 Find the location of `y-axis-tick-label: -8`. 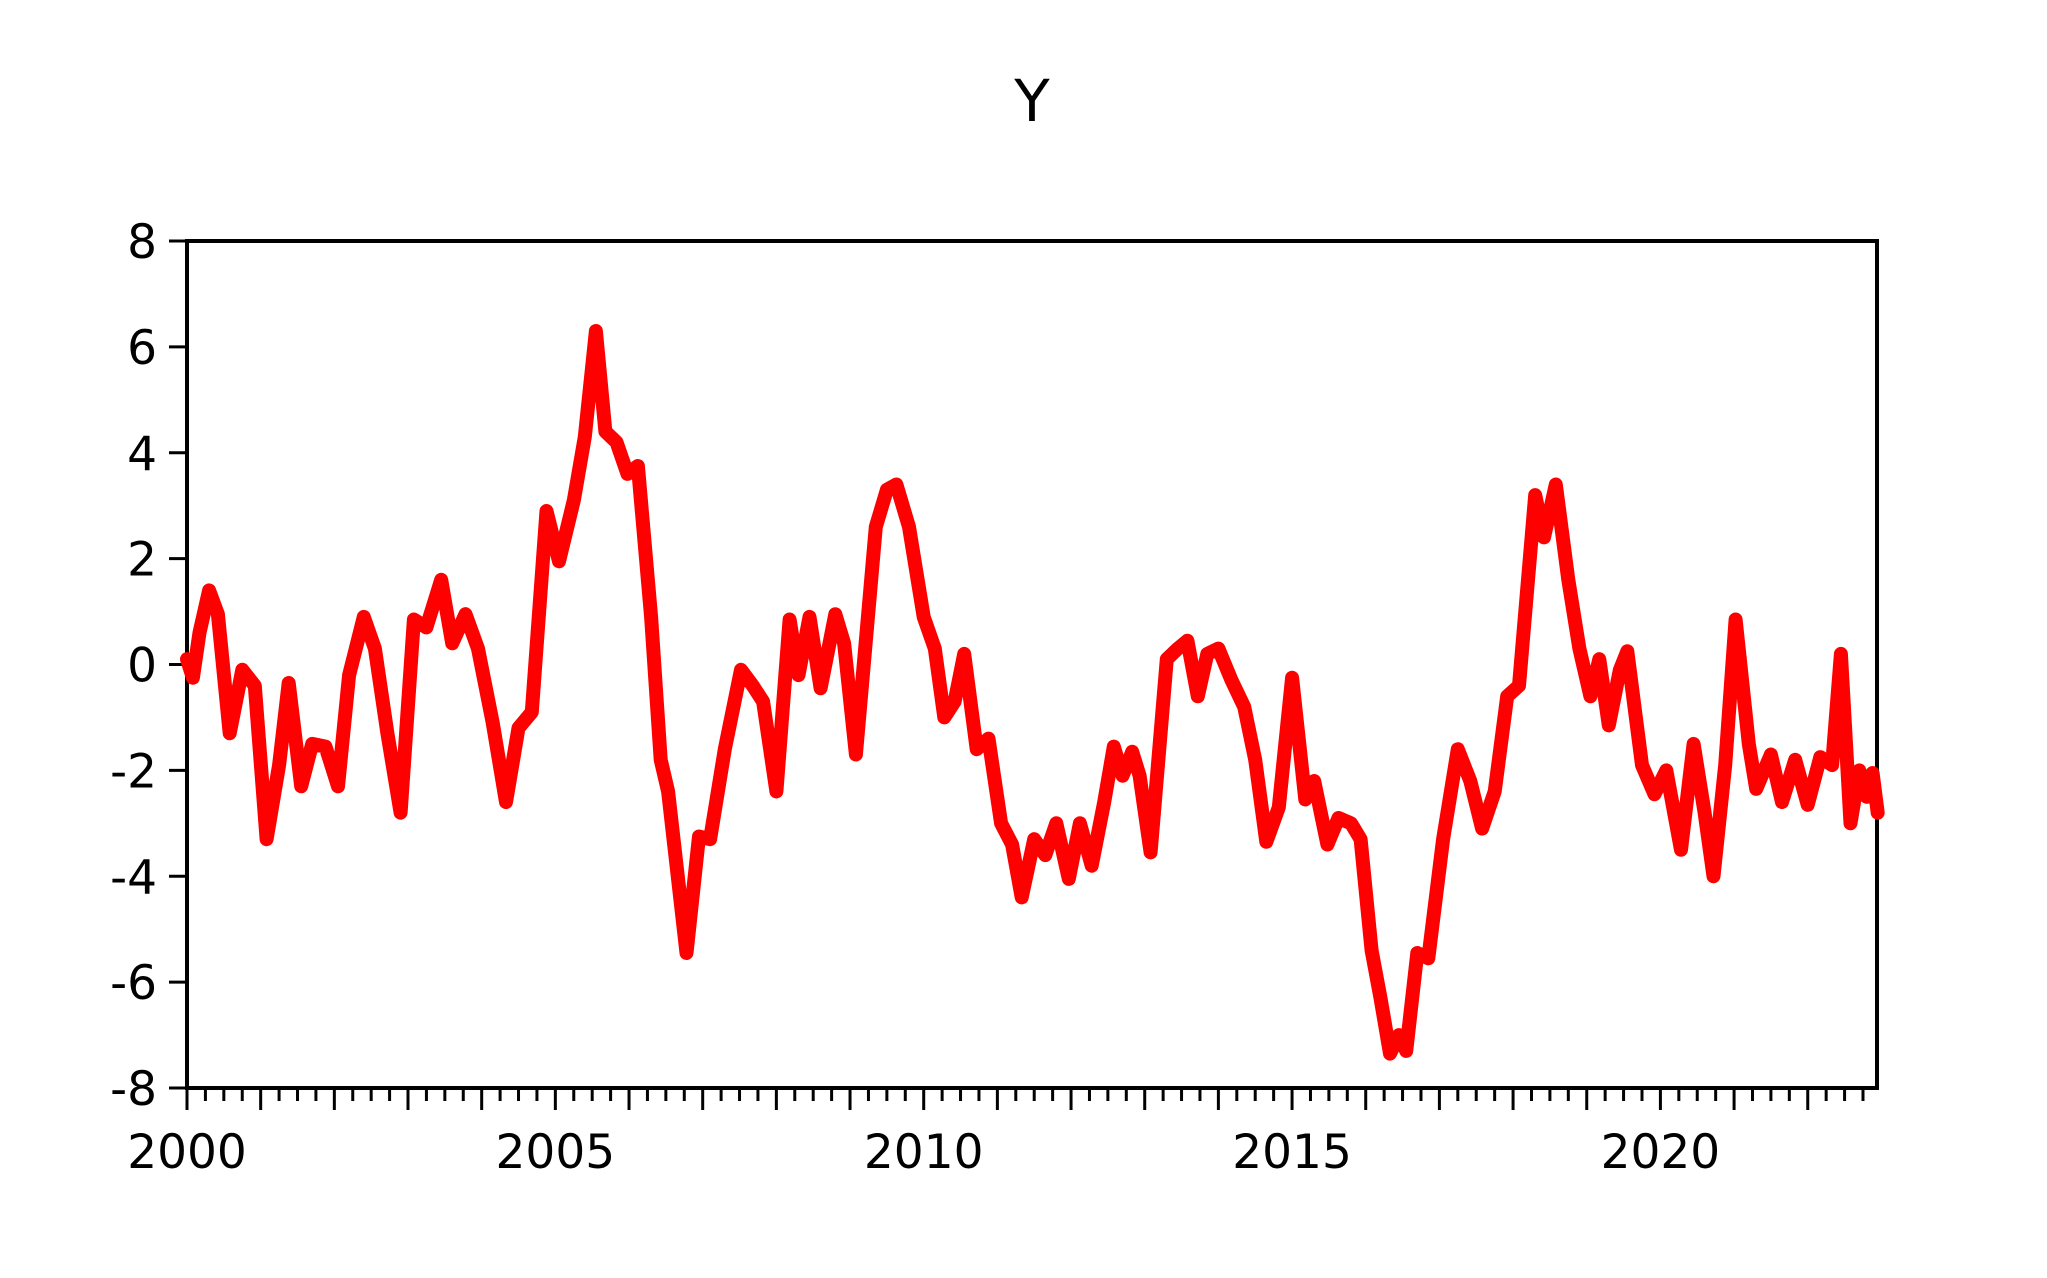

y-axis-tick-label: -8 is located at coordinates (133, 1089).